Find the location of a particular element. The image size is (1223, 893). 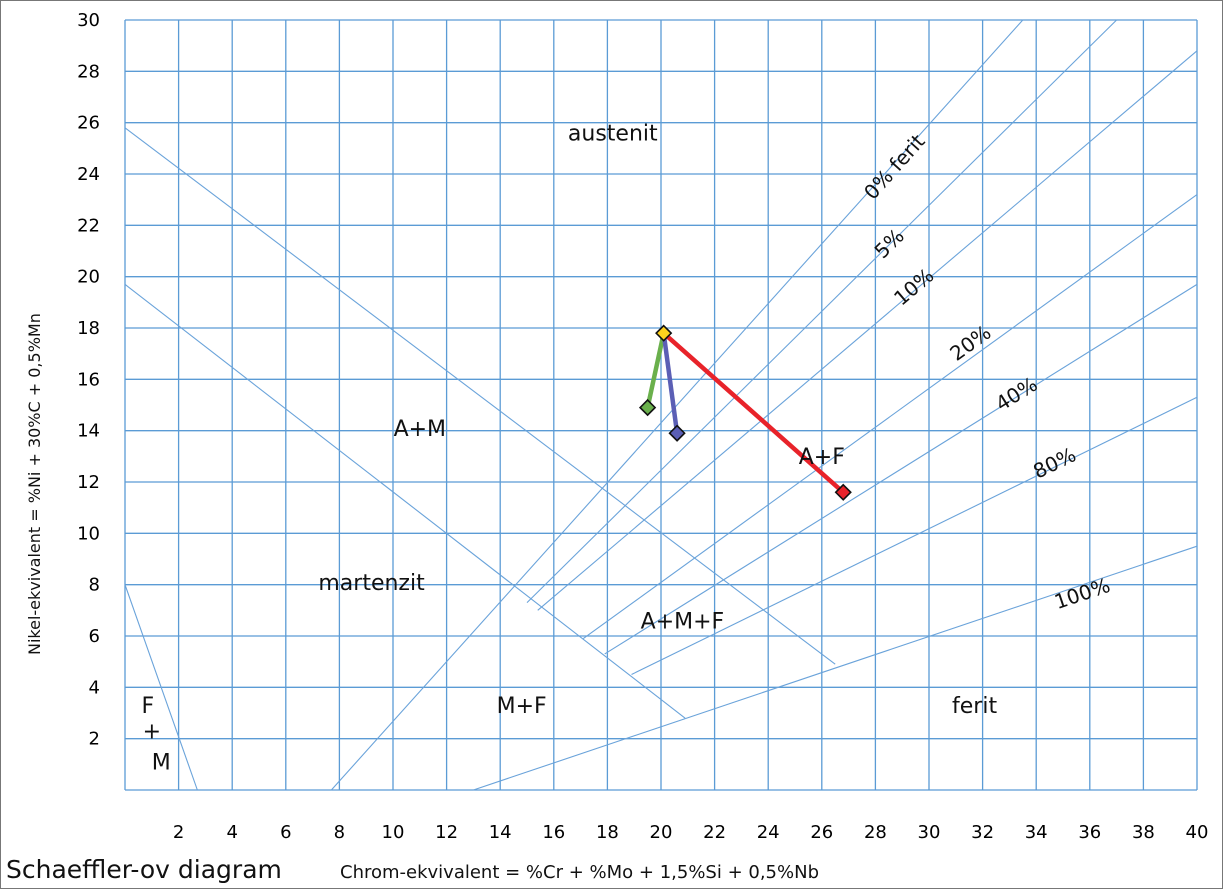

region-label: M is located at coordinates (161, 762).